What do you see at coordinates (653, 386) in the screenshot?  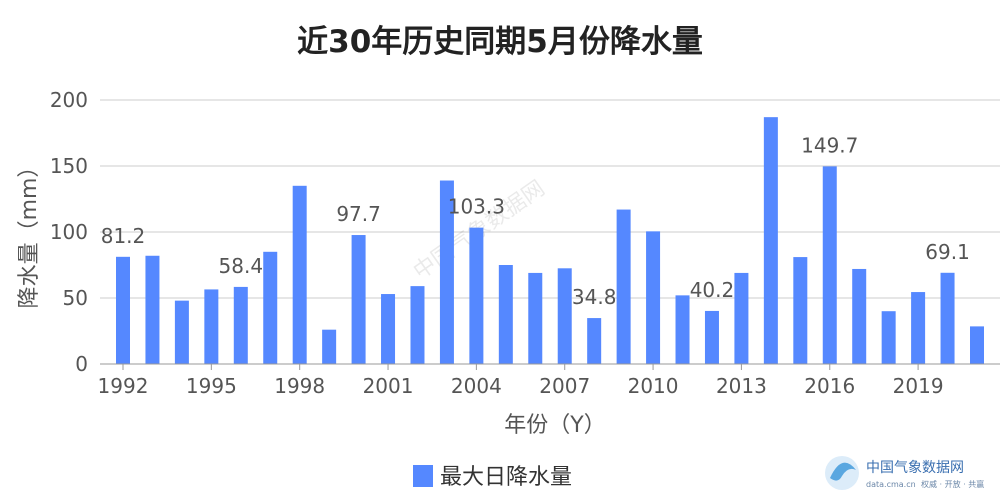 I see `x-tick-label: 2010` at bounding box center [653, 386].